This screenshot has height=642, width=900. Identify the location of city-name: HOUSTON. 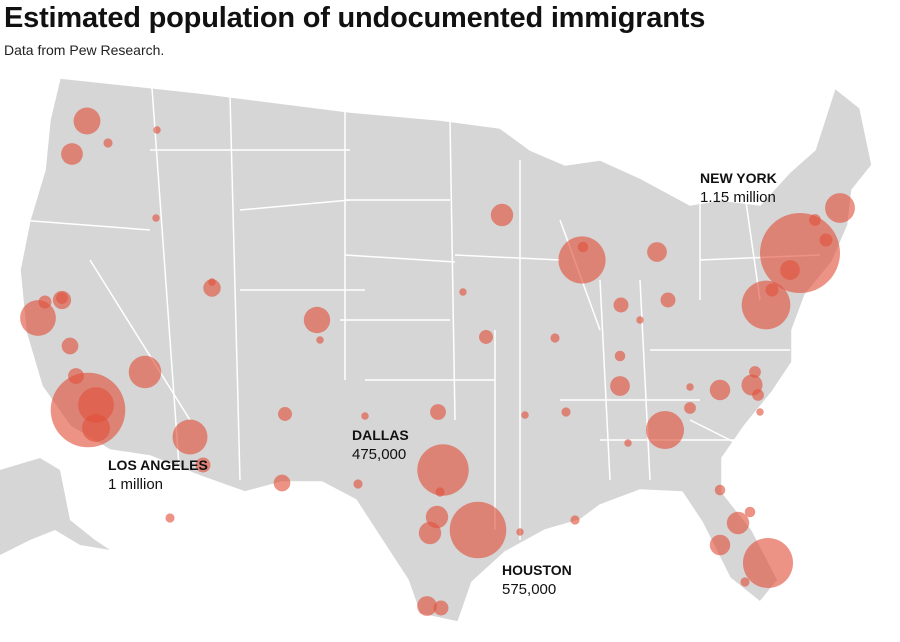
(537, 570).